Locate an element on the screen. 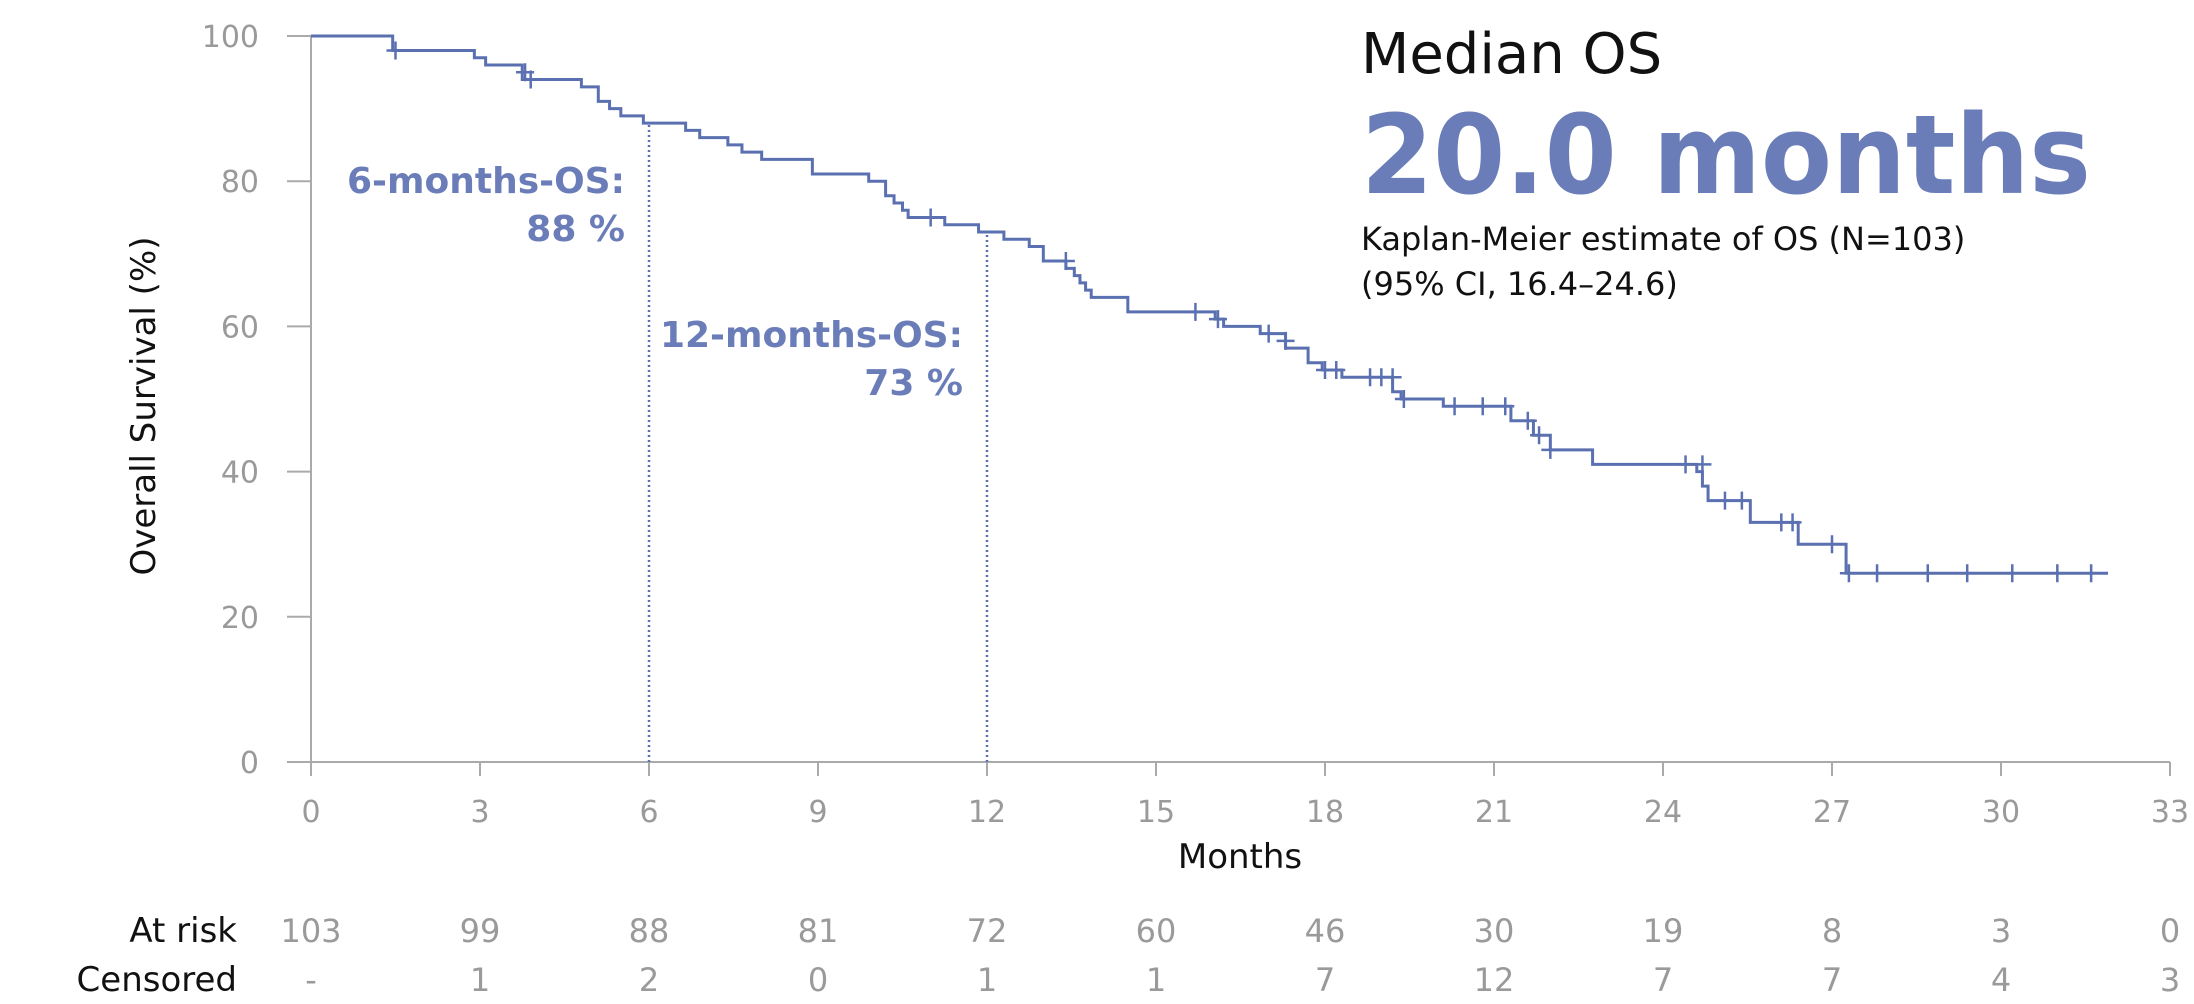 The height and width of the screenshot is (1004, 2194). x-axis-title: Months is located at coordinates (1240, 857).